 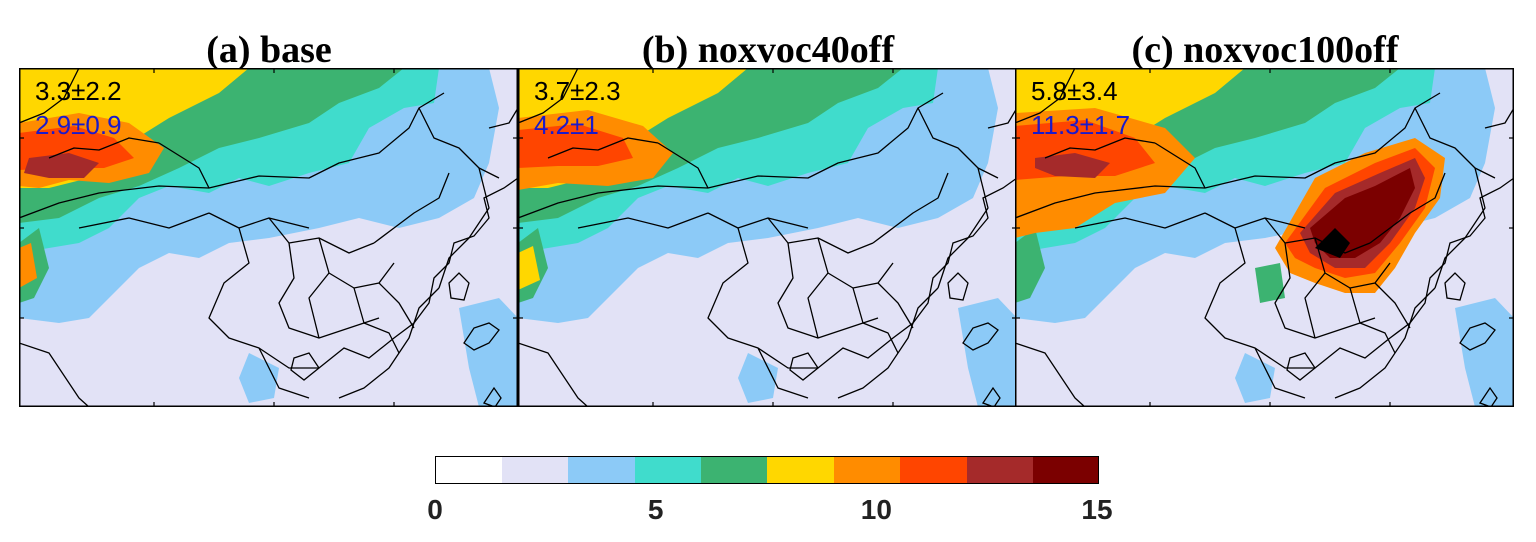 I want to click on panel-c-secondary-stat: 11.3±1.7, so click(x=1081, y=125).